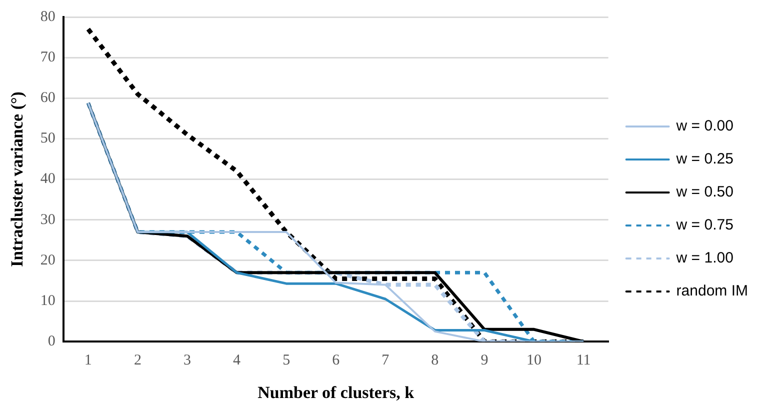  What do you see at coordinates (712, 291) in the screenshot?
I see `legend-label: random IM` at bounding box center [712, 291].